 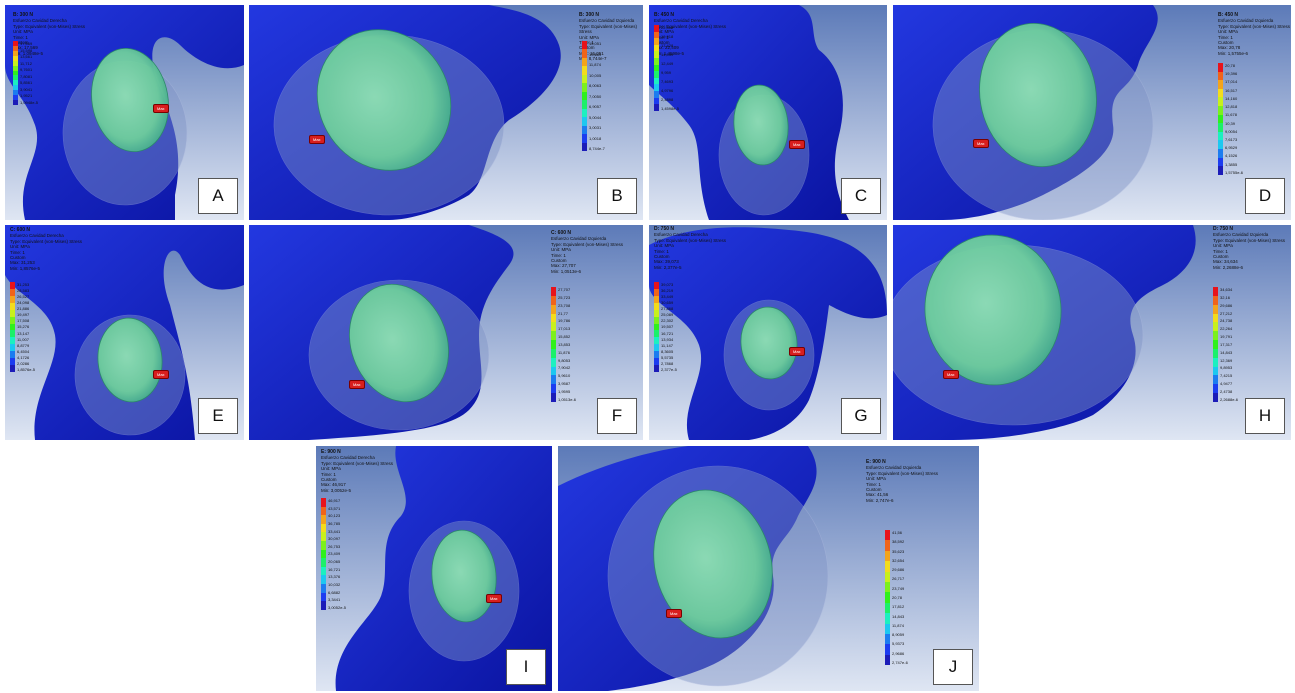 I want to click on legend-tick-label: 9,0054, so click(x=1231, y=131).